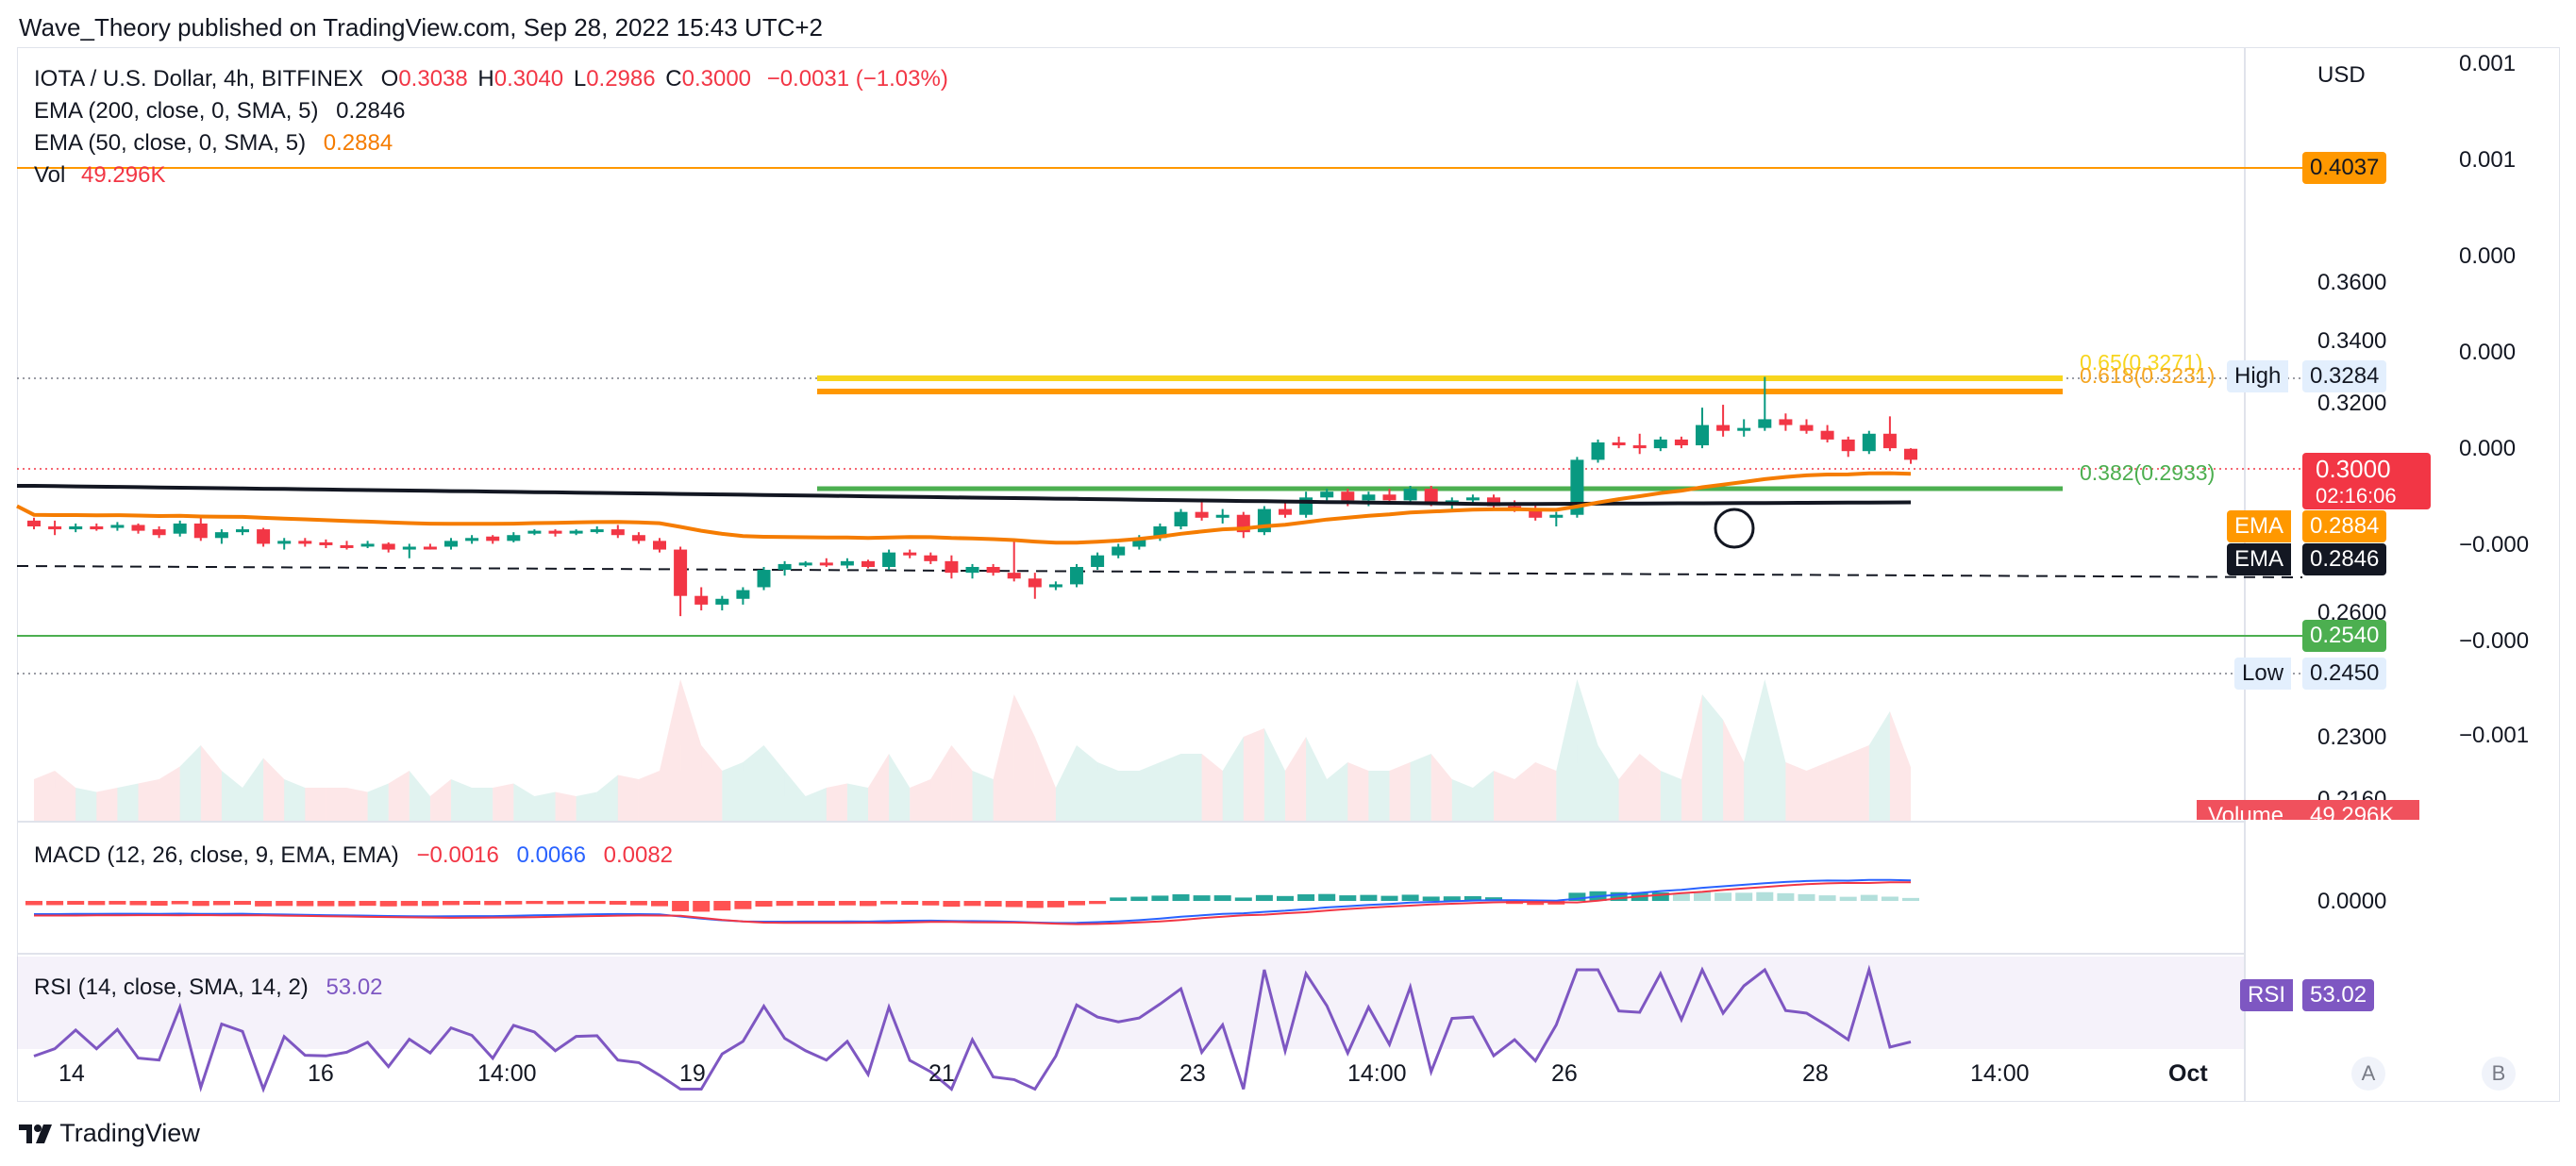 This screenshot has width=2576, height=1166. I want to click on rsi-legend: RSI (14, close, SMA, 14, 2) 53.02, so click(210, 988).